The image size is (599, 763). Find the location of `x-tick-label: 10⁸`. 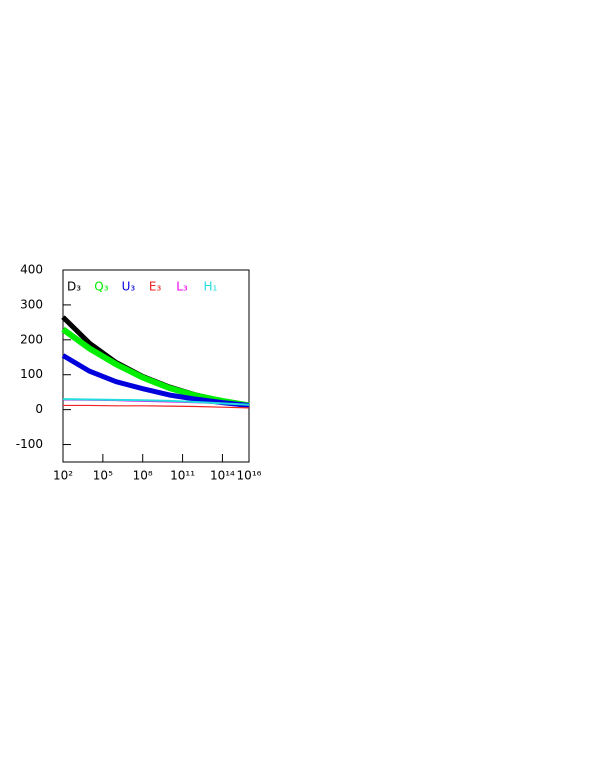

x-tick-label: 10⁸ is located at coordinates (143, 476).